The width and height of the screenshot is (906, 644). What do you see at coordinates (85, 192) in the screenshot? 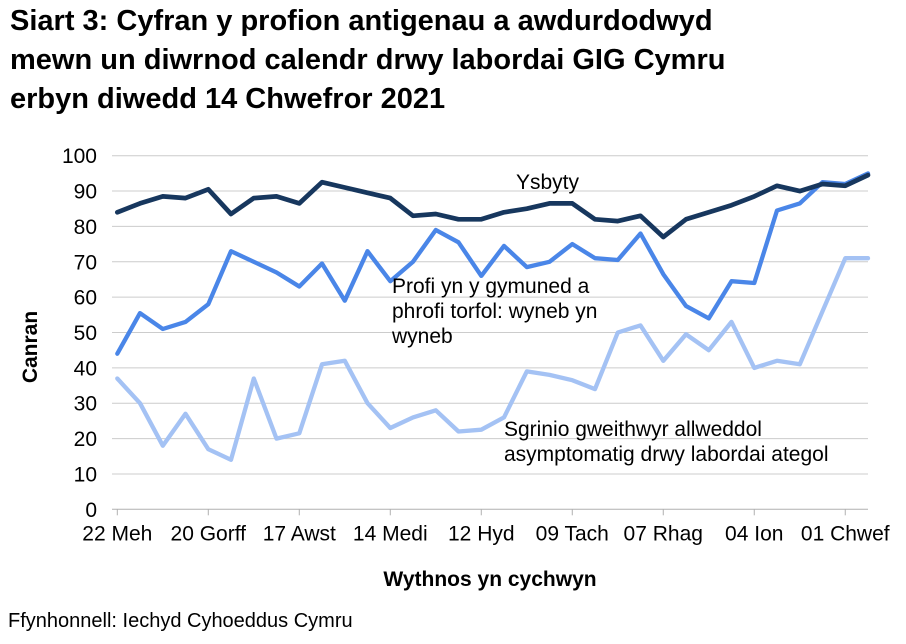
I see `y-tick-label: 90` at bounding box center [85, 192].